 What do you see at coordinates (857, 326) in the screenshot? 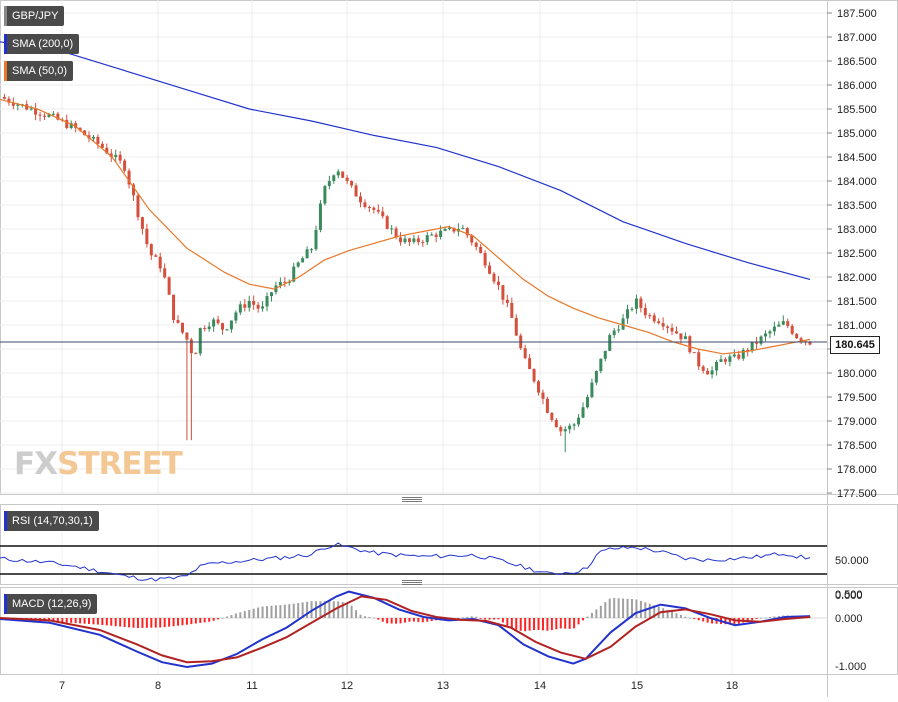
I see `y-tick-label: 181.000` at bounding box center [857, 326].